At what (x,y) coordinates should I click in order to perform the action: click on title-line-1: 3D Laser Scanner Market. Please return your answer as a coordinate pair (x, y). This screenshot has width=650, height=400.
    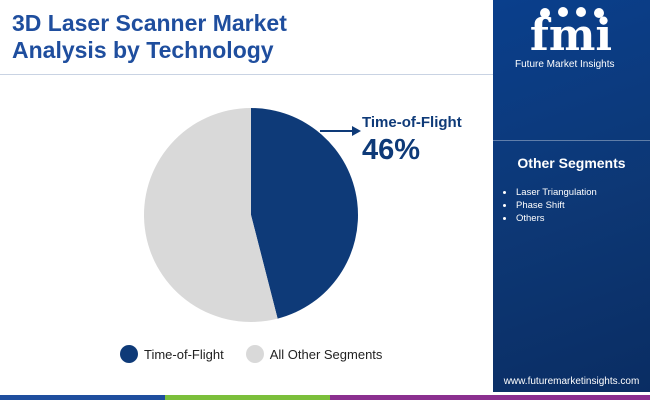
    Looking at the image, I should click on (149, 23).